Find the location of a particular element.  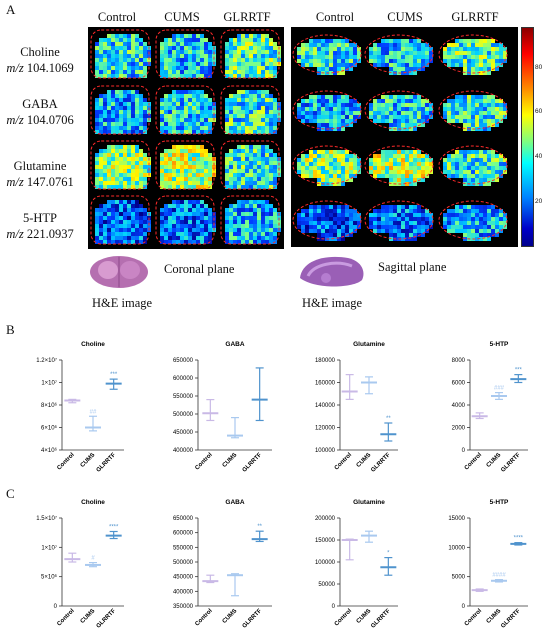

colorbar-tick: 20 is located at coordinates (539, 201).